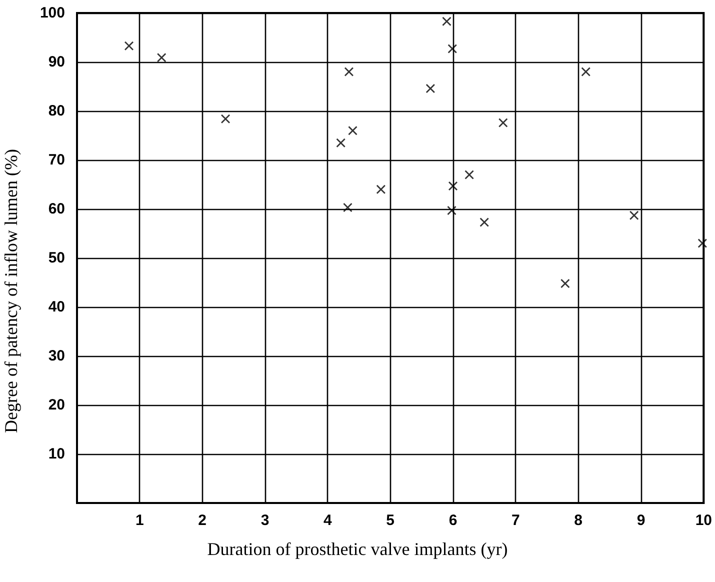  I want to click on x-tick-label: 8, so click(578, 520).